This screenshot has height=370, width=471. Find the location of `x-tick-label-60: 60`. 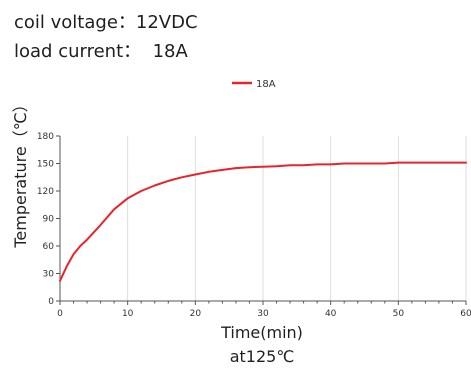

x-tick-label-60: 60 is located at coordinates (465, 314).